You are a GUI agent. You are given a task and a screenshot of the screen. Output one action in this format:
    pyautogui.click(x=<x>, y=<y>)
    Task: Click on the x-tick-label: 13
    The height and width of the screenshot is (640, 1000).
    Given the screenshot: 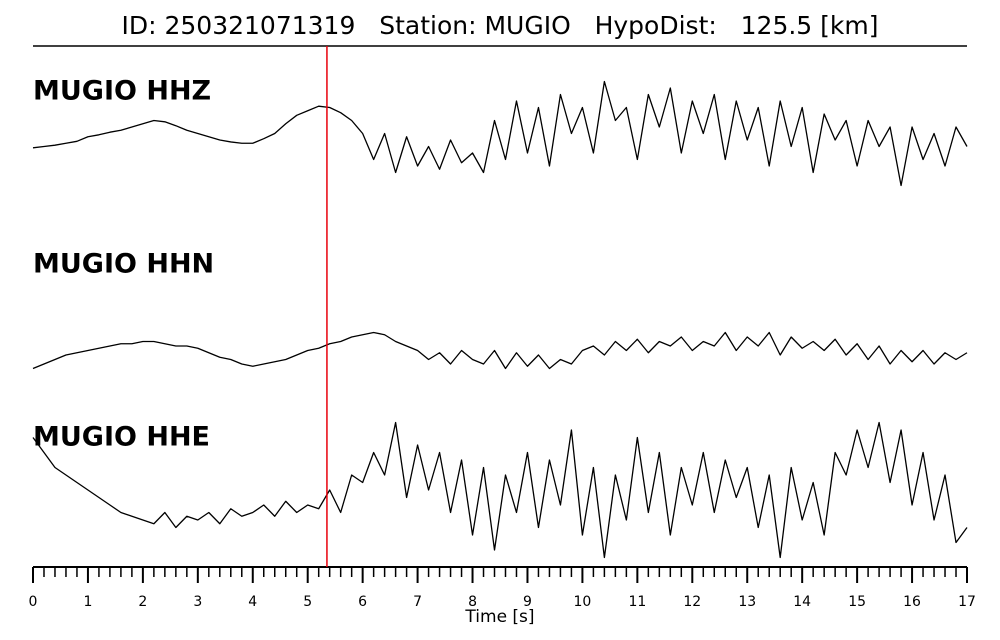 What is the action you would take?
    pyautogui.click(x=747, y=602)
    